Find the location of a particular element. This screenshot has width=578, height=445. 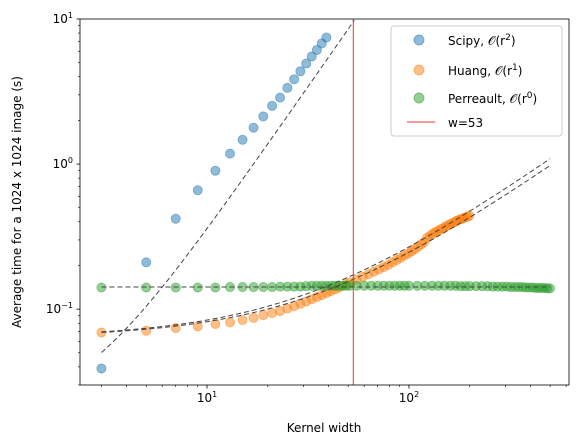

legend-frame is located at coordinates (476, 81).